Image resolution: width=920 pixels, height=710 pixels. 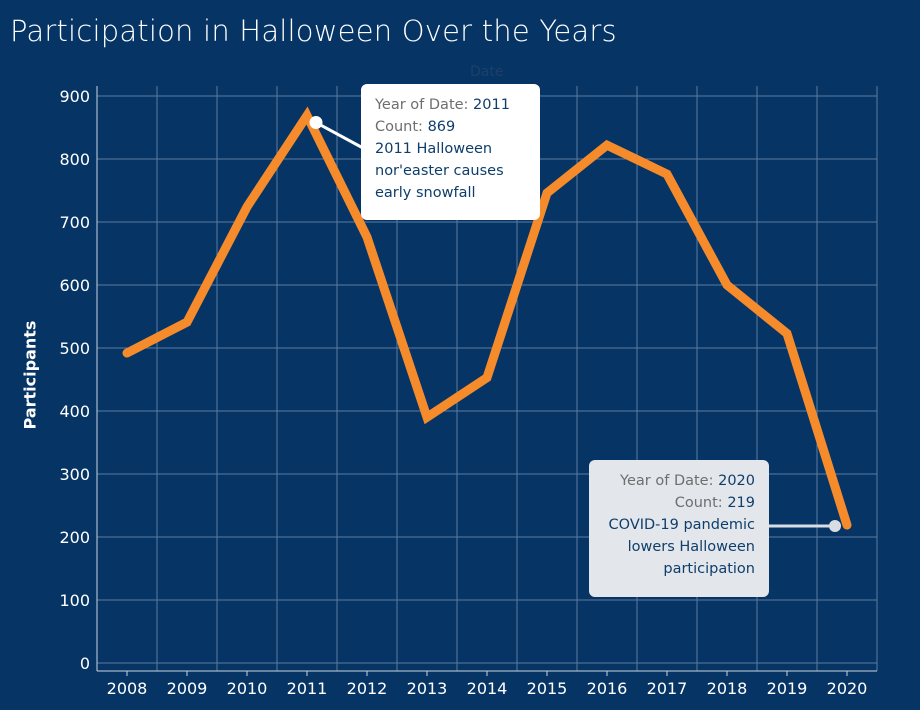 What do you see at coordinates (691, 547) in the screenshot?
I see `annotation-text-line: lowers Halloween` at bounding box center [691, 547].